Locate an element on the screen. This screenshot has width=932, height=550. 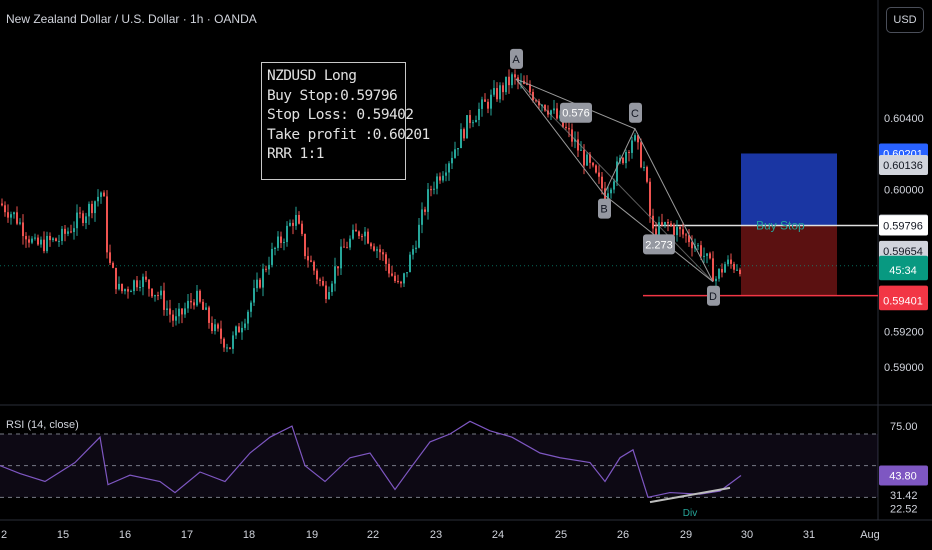
rsi-divergence-line is located at coordinates (690, 495).